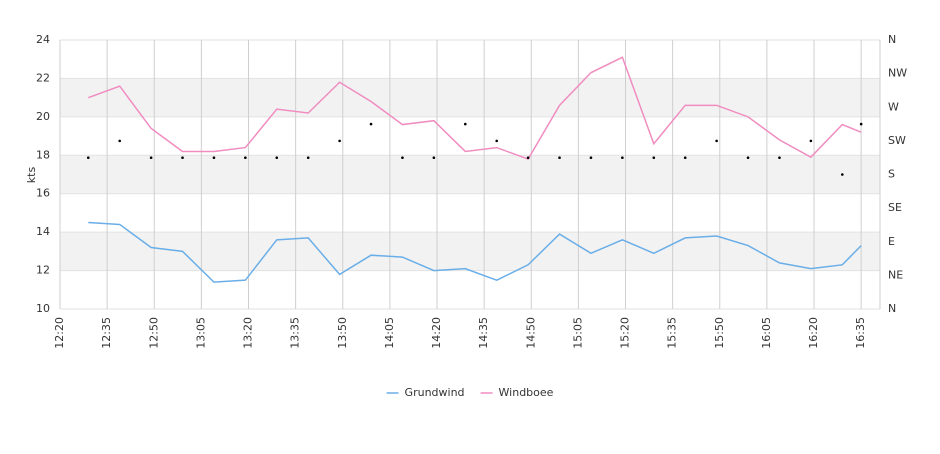 This screenshot has width=940, height=454. What do you see at coordinates (470, 392) in the screenshot?
I see `legend: Grundwind Windboee` at bounding box center [470, 392].